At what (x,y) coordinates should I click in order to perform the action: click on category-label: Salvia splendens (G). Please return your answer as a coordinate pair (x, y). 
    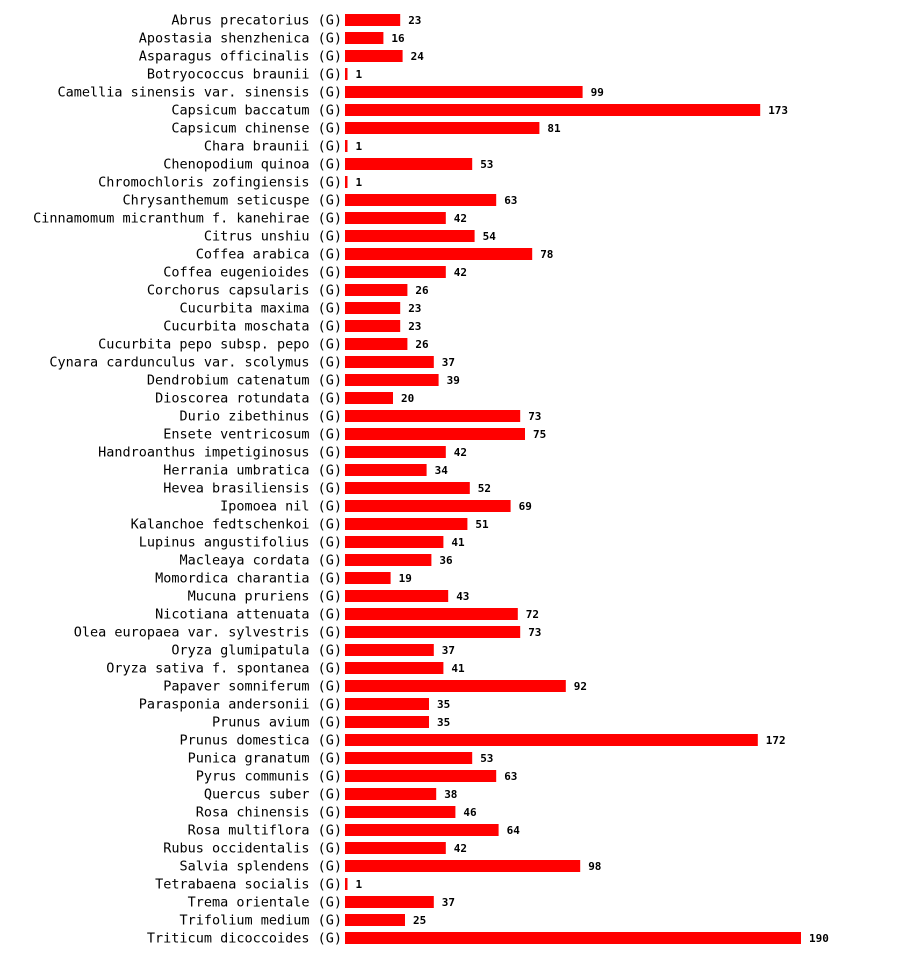
    Looking at the image, I should click on (260, 867).